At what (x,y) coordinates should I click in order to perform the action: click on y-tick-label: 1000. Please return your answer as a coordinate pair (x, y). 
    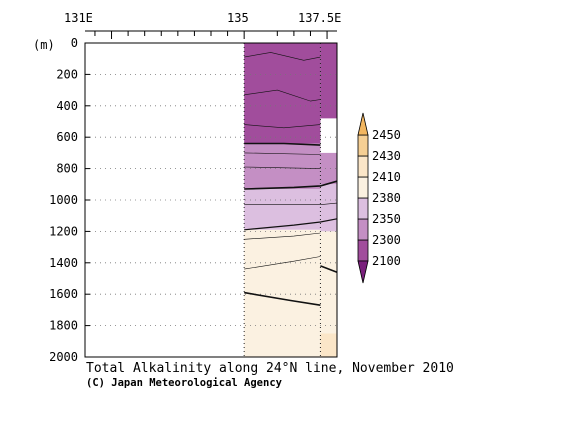
    Looking at the image, I should click on (63, 200).